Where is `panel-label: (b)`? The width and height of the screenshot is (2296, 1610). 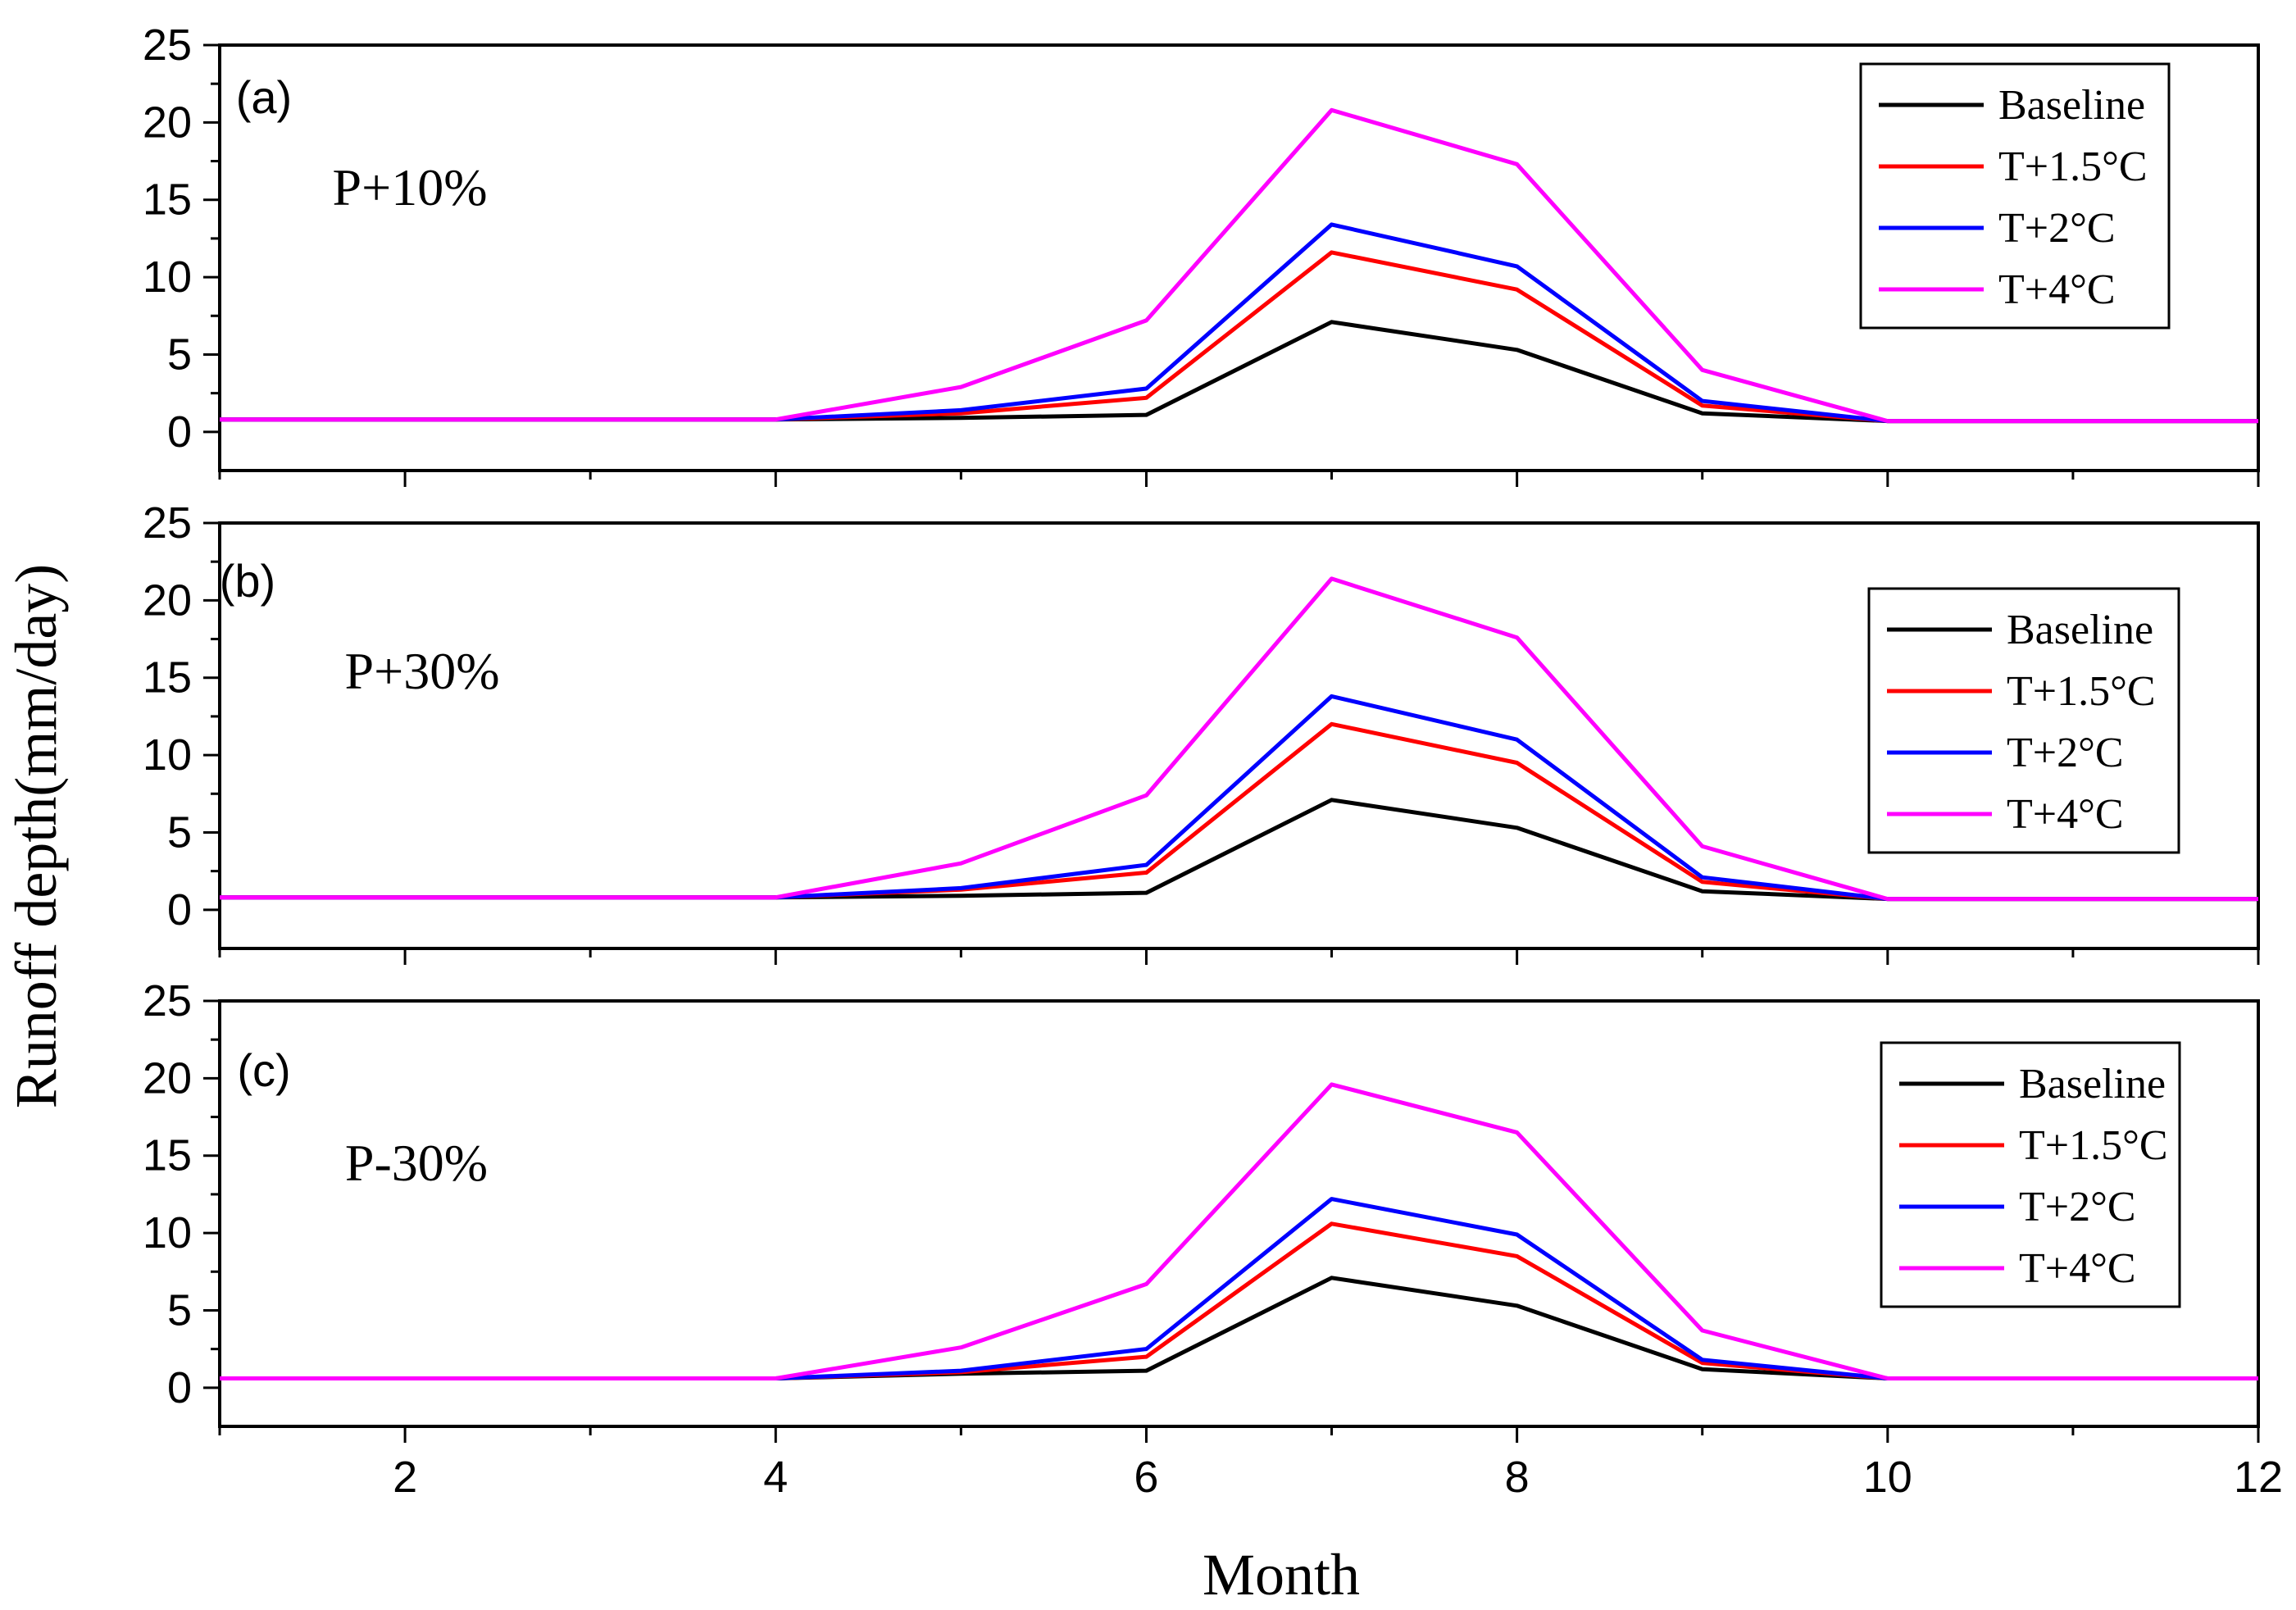
panel-label: (b) is located at coordinates (248, 581).